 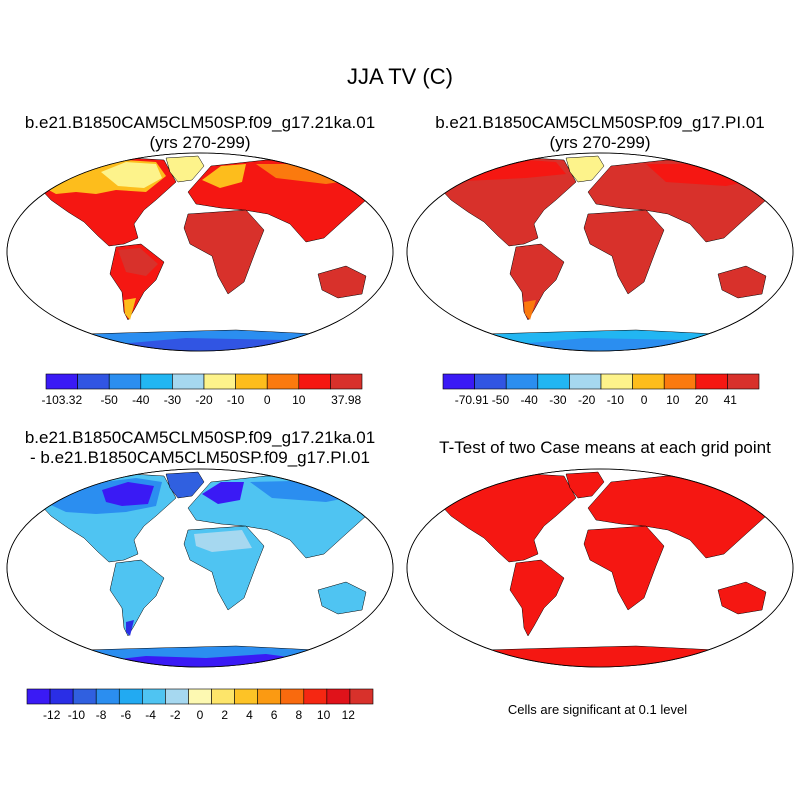 I want to click on colorbar-tick-label: 2, so click(x=224, y=715).